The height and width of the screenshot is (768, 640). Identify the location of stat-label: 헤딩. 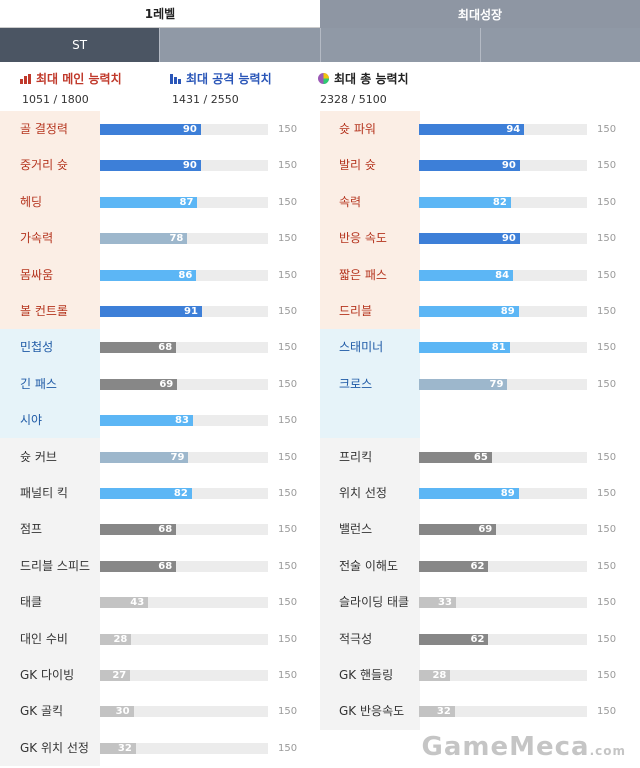
(31, 201).